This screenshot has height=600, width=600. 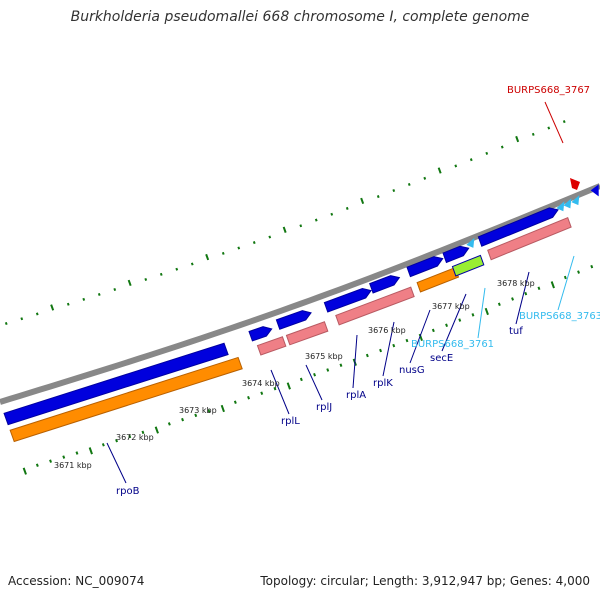 I want to click on gene-label: nusG, so click(x=412, y=370).